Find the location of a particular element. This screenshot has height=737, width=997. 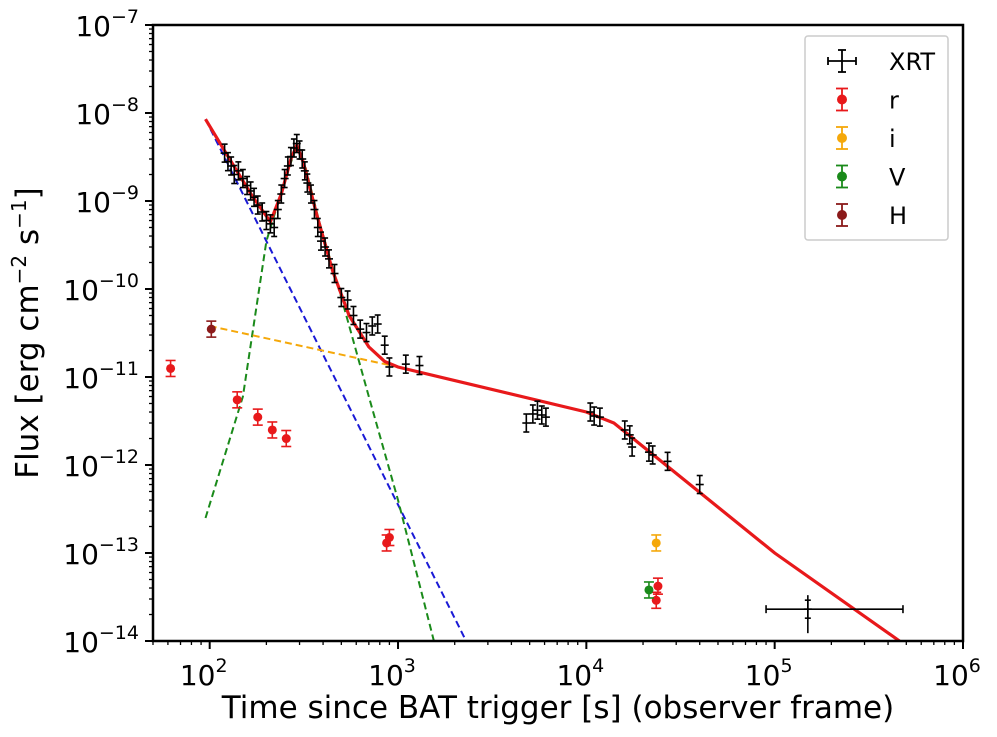

y-axis-label-exp1: −2 is located at coordinates (19, 269).